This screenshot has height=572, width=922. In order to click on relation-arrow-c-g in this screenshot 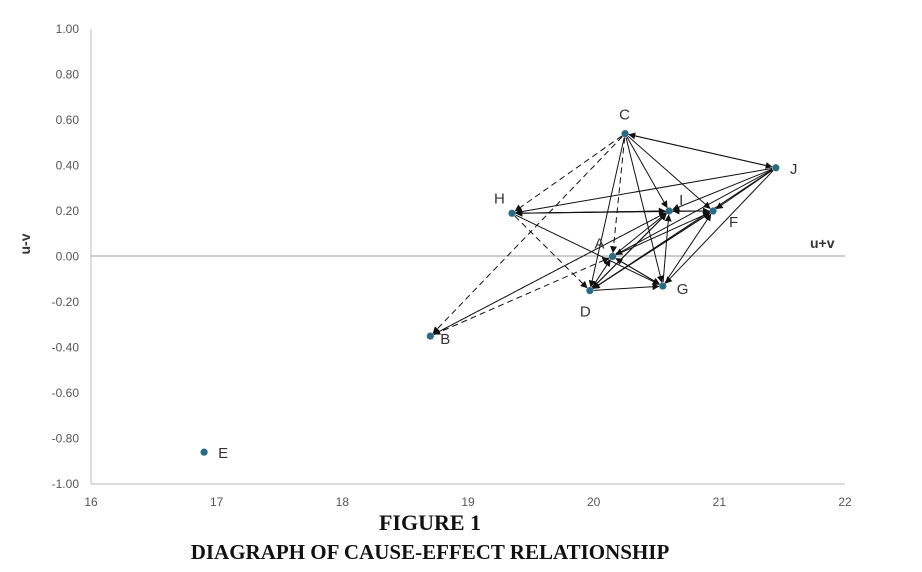, I will do `click(644, 210)`.